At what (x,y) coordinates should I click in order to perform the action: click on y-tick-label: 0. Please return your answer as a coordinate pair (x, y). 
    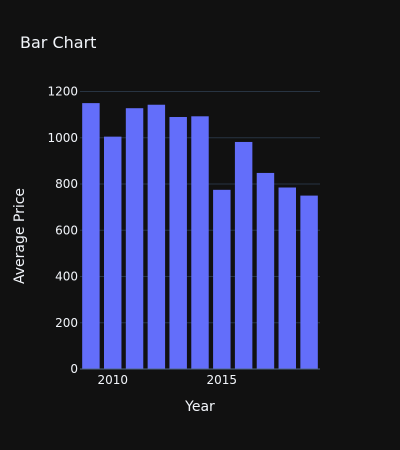
    Looking at the image, I should click on (74, 369).